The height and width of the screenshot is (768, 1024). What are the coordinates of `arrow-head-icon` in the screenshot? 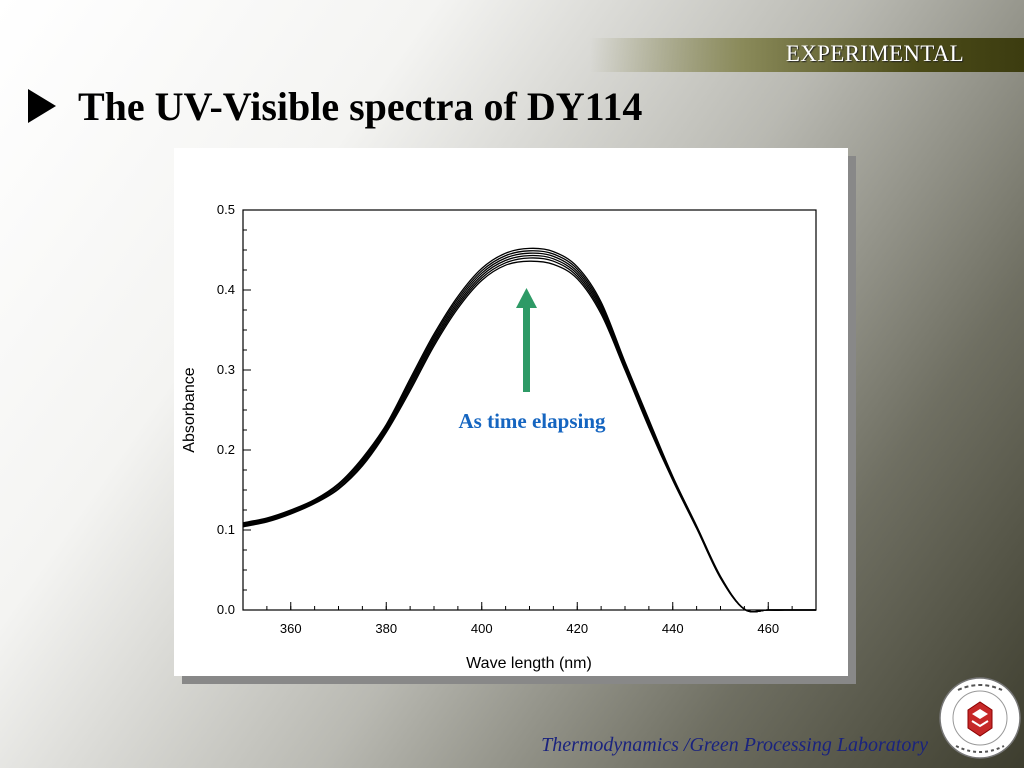 It's located at (526, 298).